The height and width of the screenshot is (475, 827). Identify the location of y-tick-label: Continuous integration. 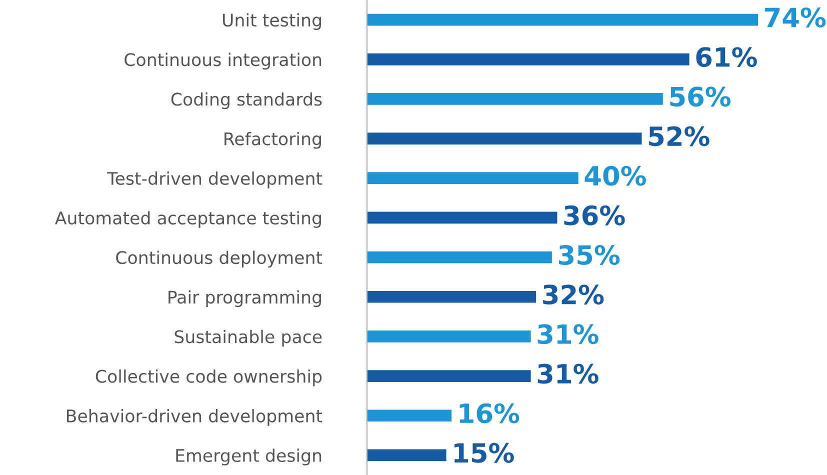
(223, 61).